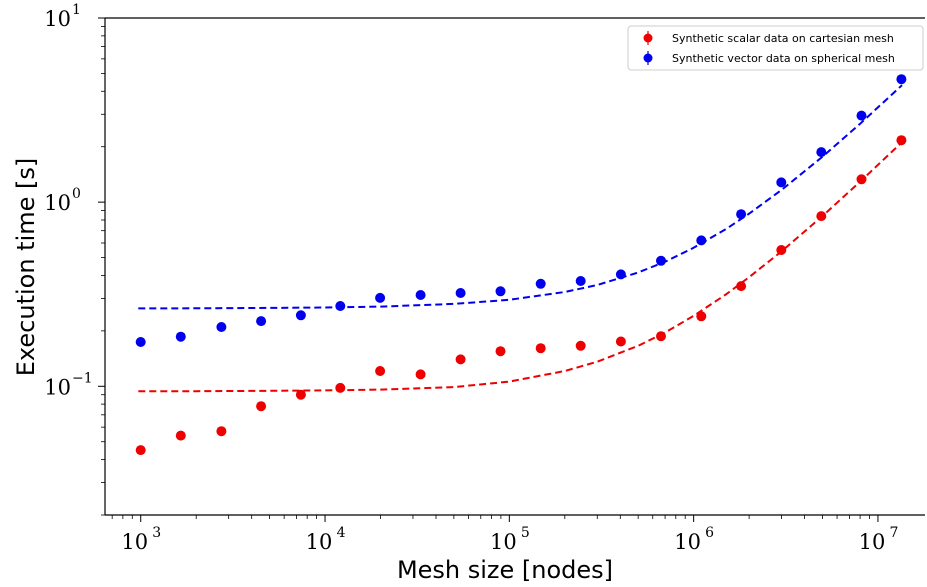  I want to click on x-tick-exponent: 3, so click(156, 533).